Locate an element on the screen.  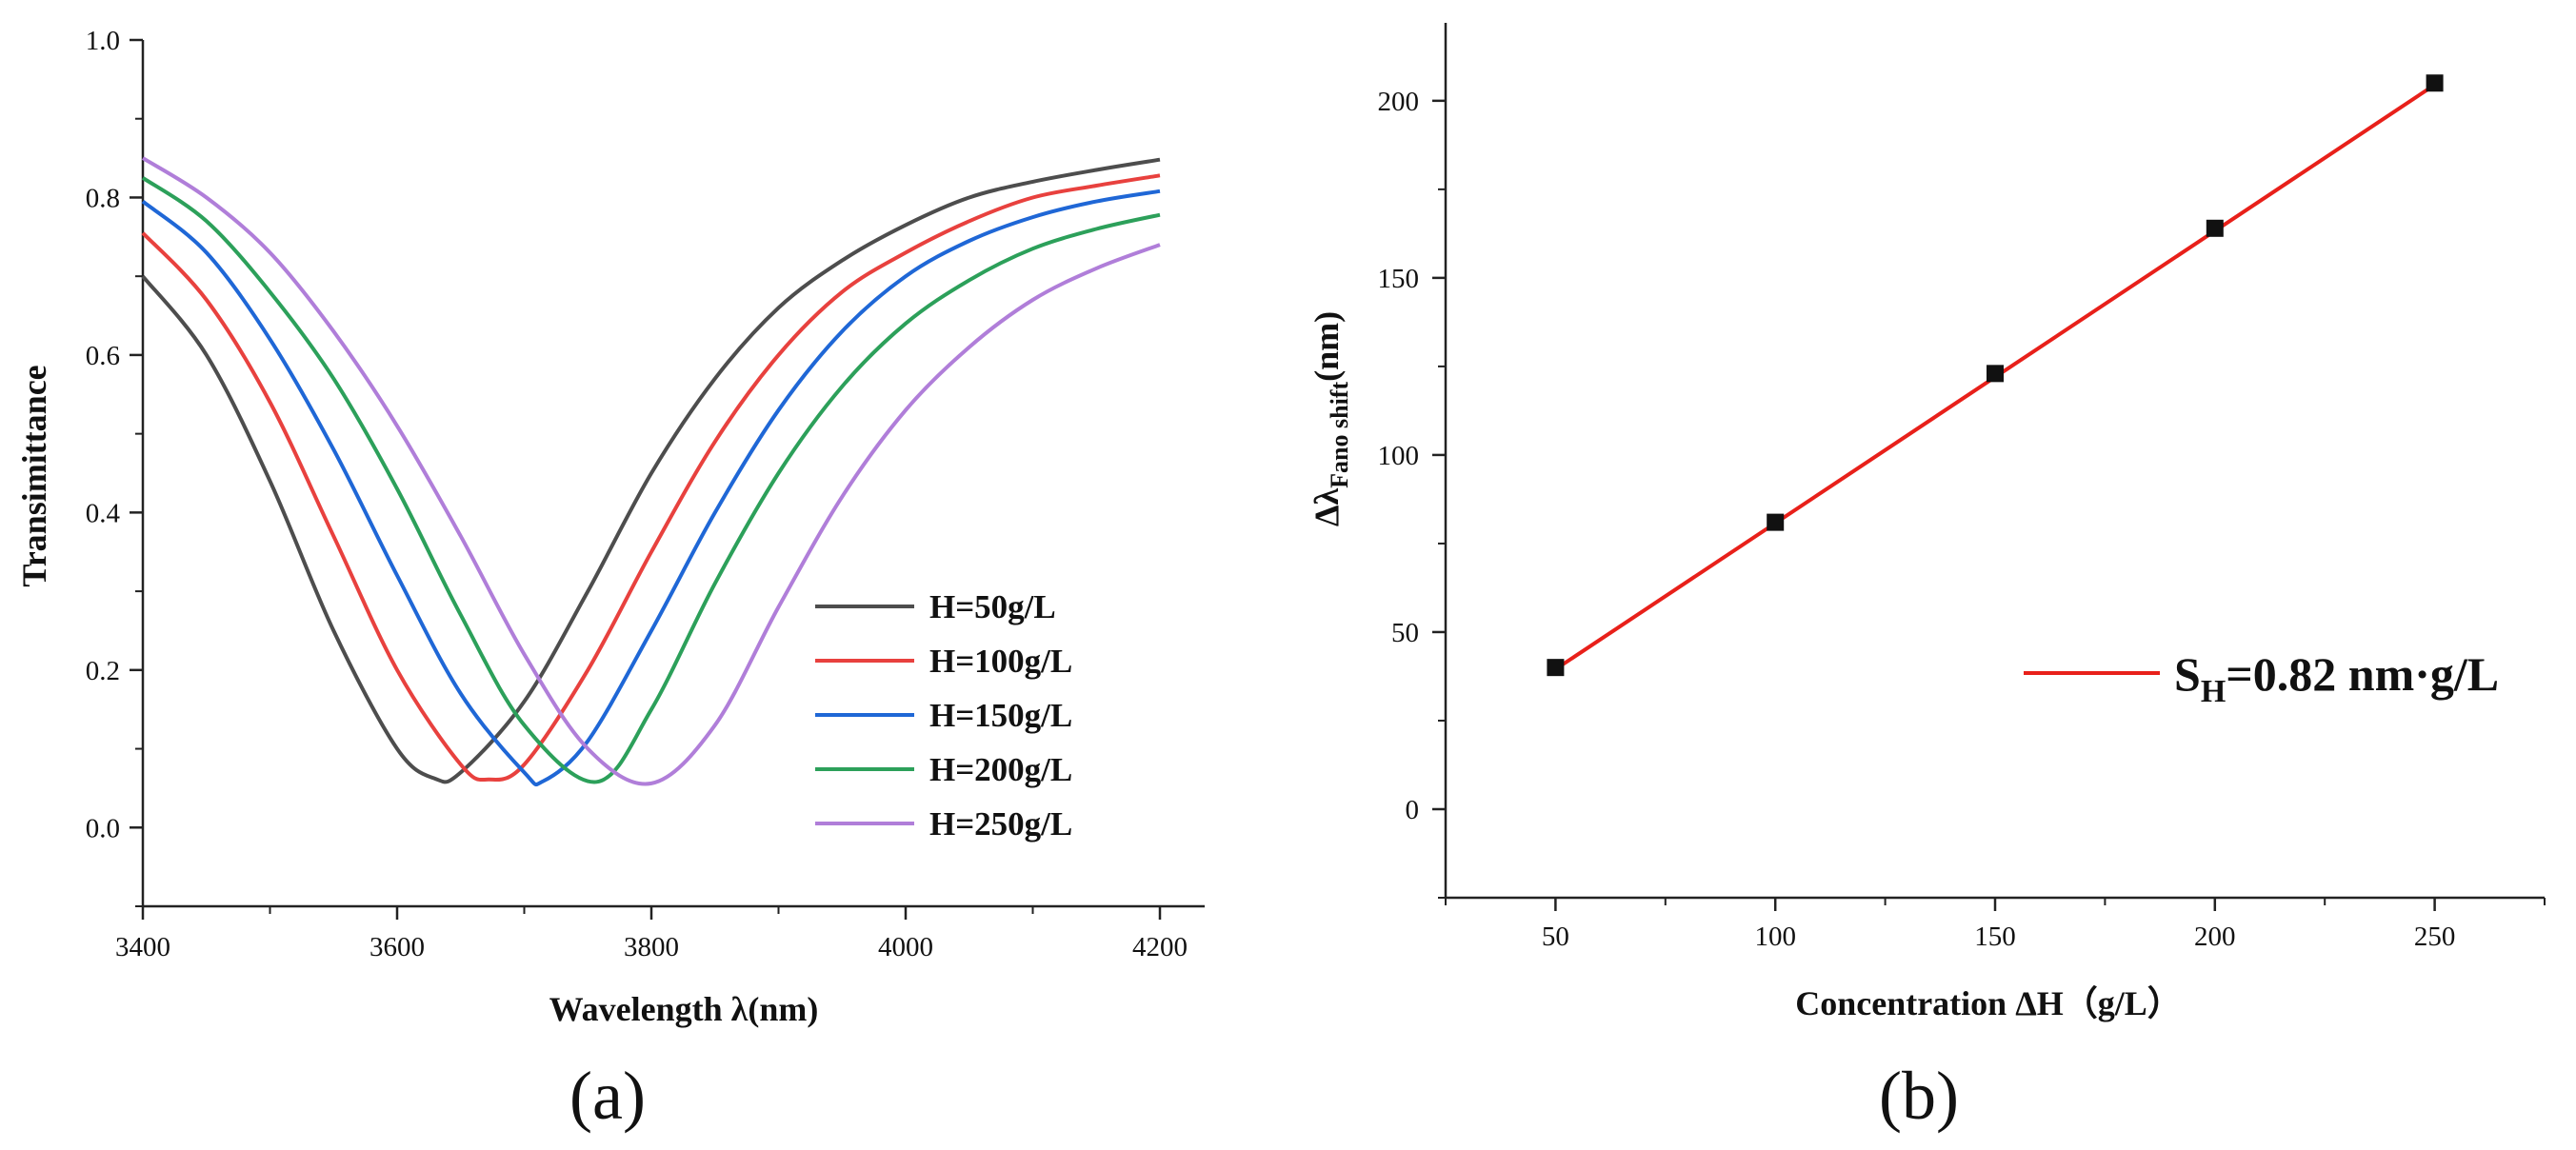
panel-b-legend-text: SH=0.82 nm·g/L is located at coordinates (2337, 678).